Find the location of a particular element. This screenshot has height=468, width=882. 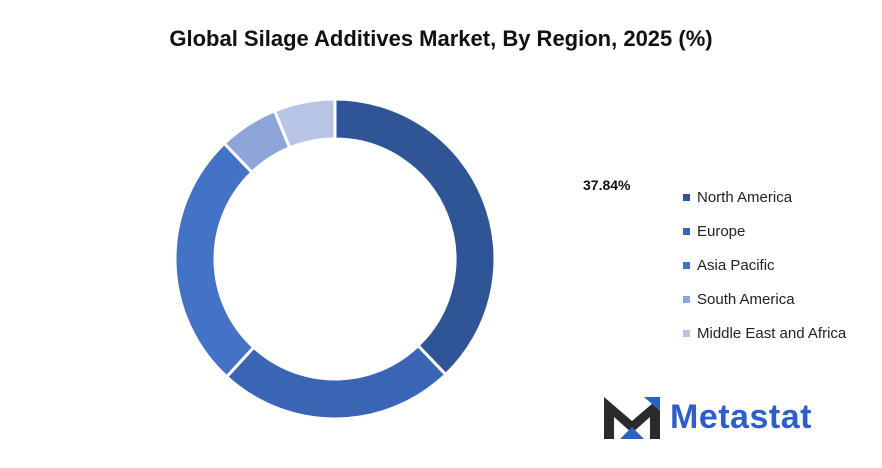

legend-item-middle-east-and-africa: Middle East and Africa is located at coordinates (764, 333).